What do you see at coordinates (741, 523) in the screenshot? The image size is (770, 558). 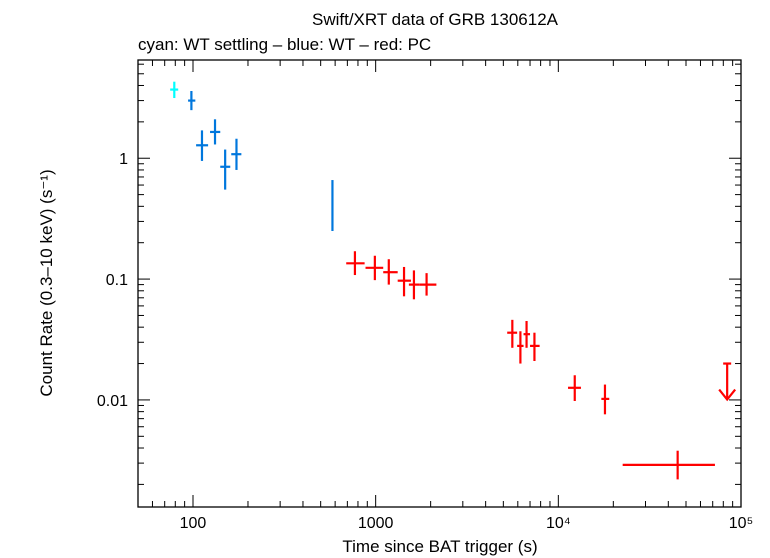 I see `x-tick-label: 10⁵` at bounding box center [741, 523].